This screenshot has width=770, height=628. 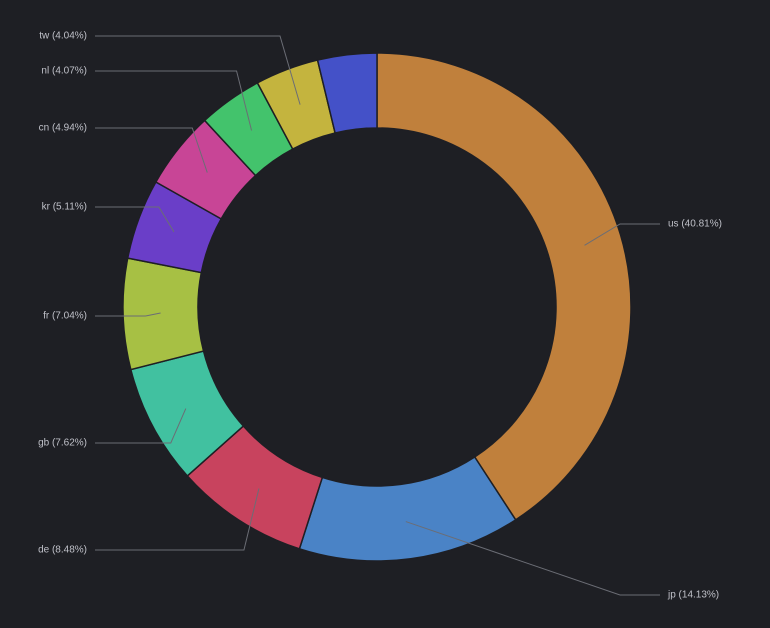 What do you see at coordinates (62, 443) in the screenshot?
I see `slice-label: gb (7.62%)` at bounding box center [62, 443].